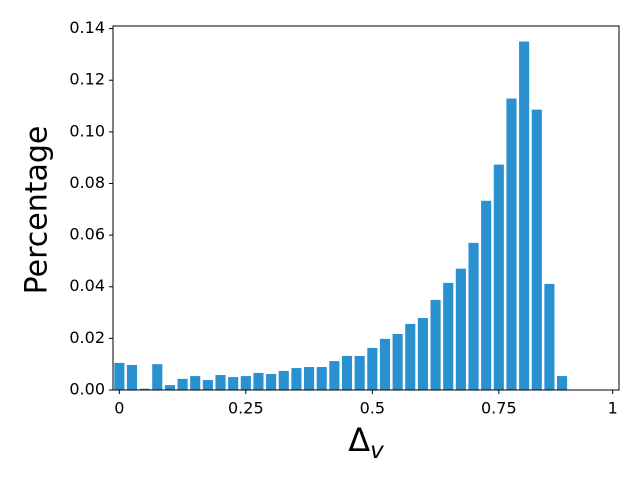 The height and width of the screenshot is (480, 640). Describe the element at coordinates (87, 234) in the screenshot. I see `y-tick-label: 0.06` at that location.